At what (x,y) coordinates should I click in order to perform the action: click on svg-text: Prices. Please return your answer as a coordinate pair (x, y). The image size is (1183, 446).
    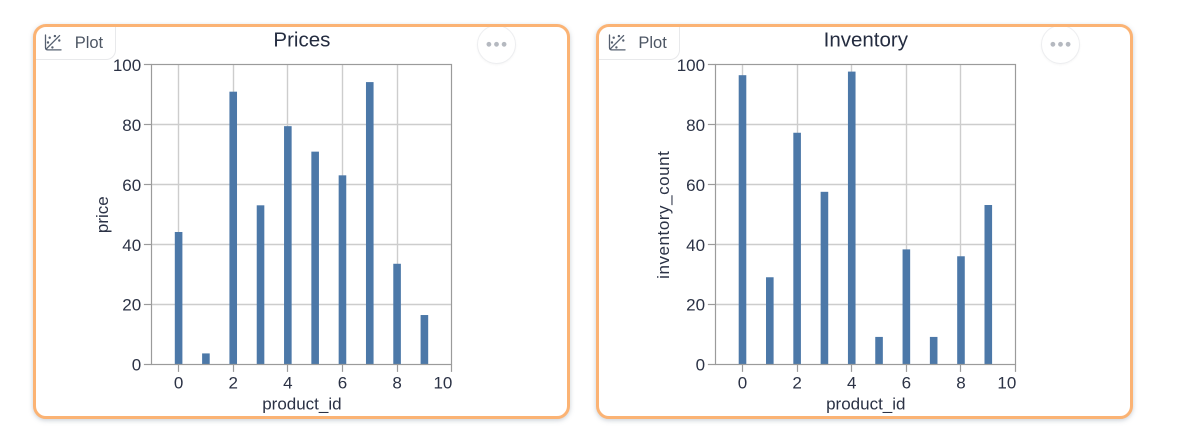
    Looking at the image, I should click on (301, 40).